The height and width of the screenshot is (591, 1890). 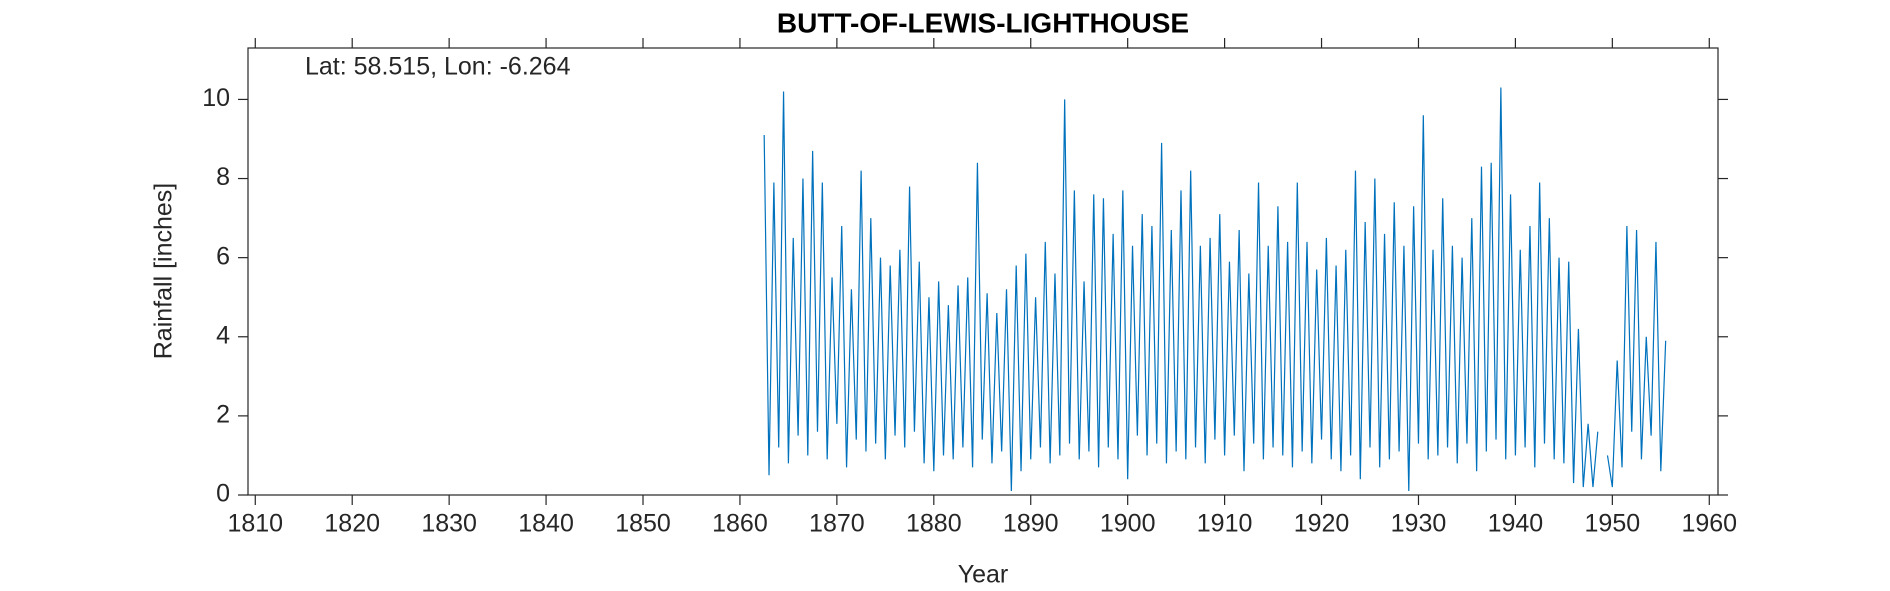 I want to click on x-tick-label: 1880, so click(x=934, y=524).